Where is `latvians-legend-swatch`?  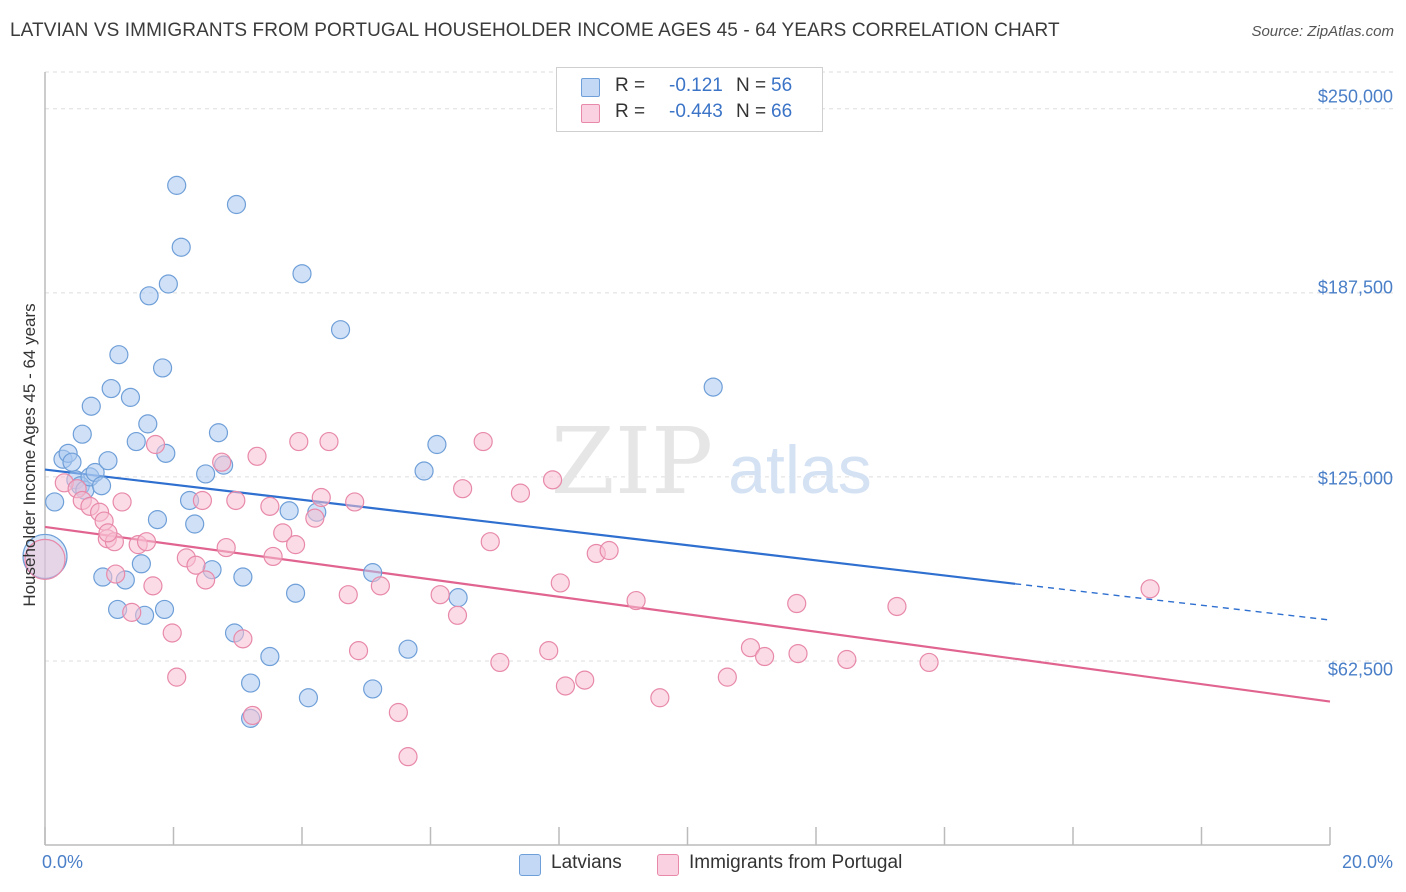 latvians-legend-swatch is located at coordinates (530, 865).